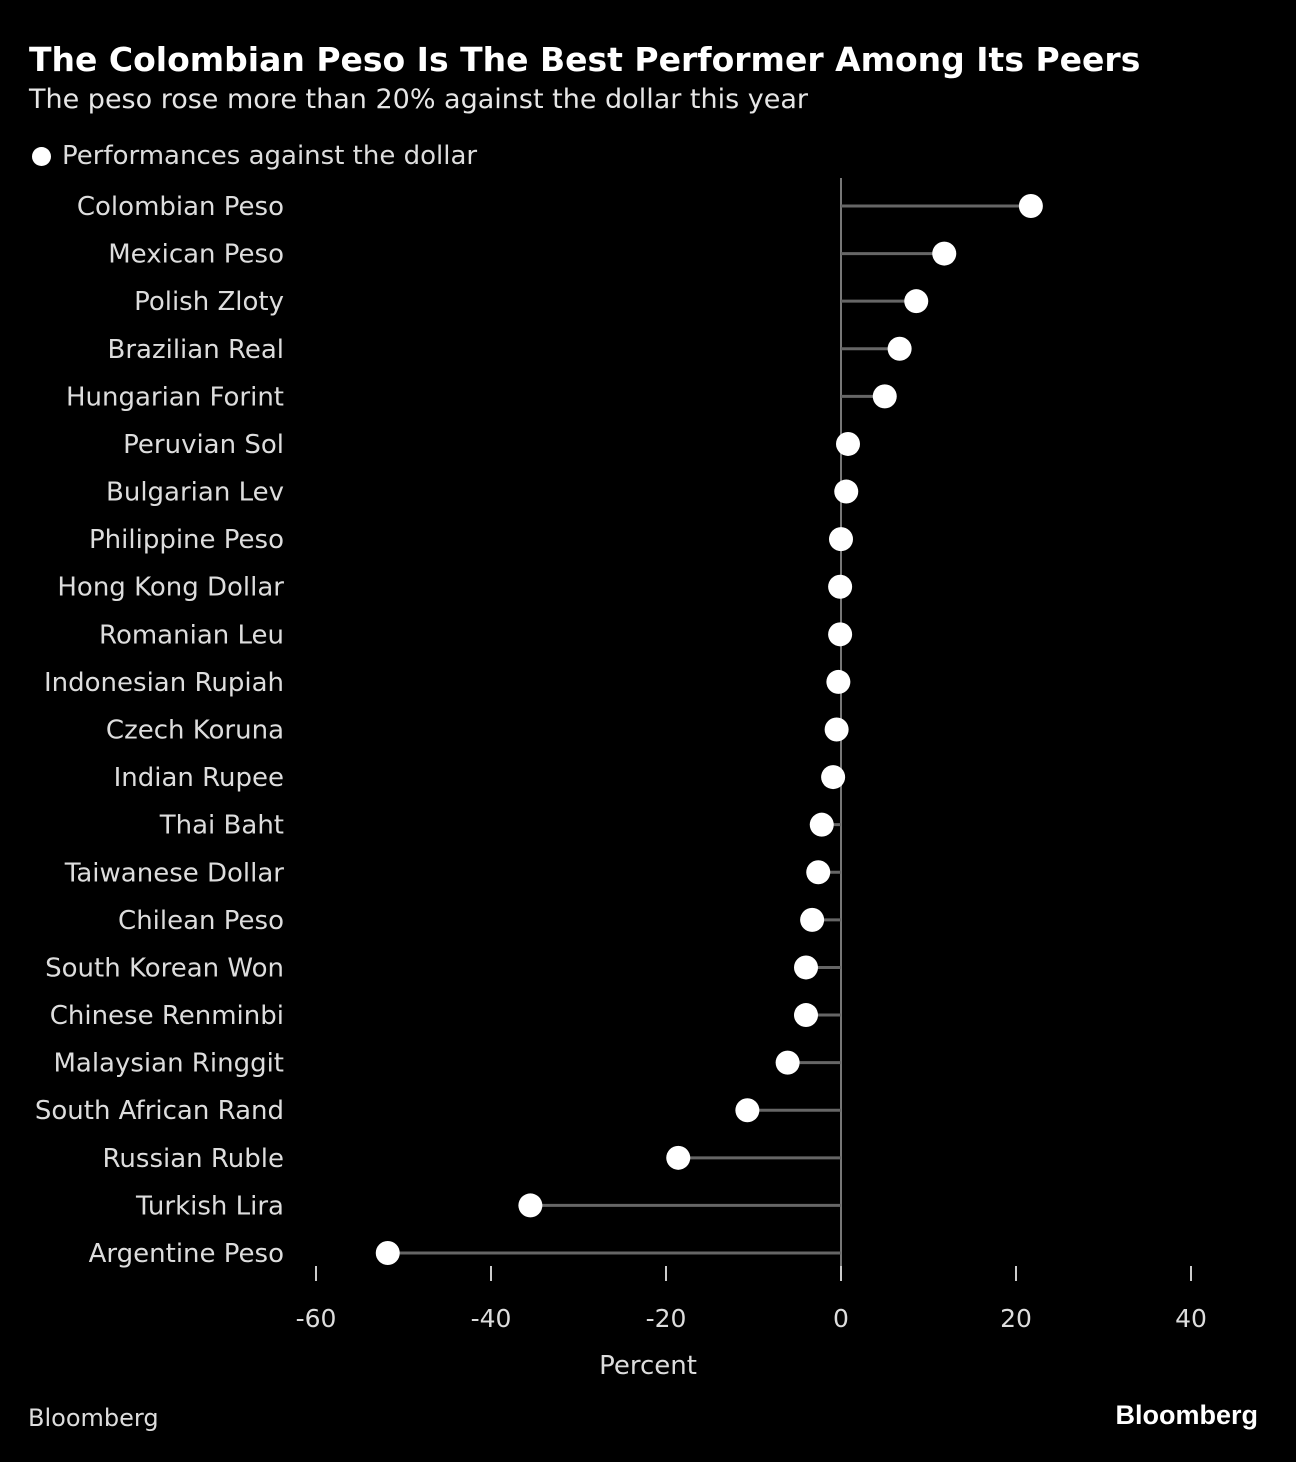 The width and height of the screenshot is (1296, 1462). Describe the element at coordinates (93, 1418) in the screenshot. I see `source-label: Bloomberg` at that location.